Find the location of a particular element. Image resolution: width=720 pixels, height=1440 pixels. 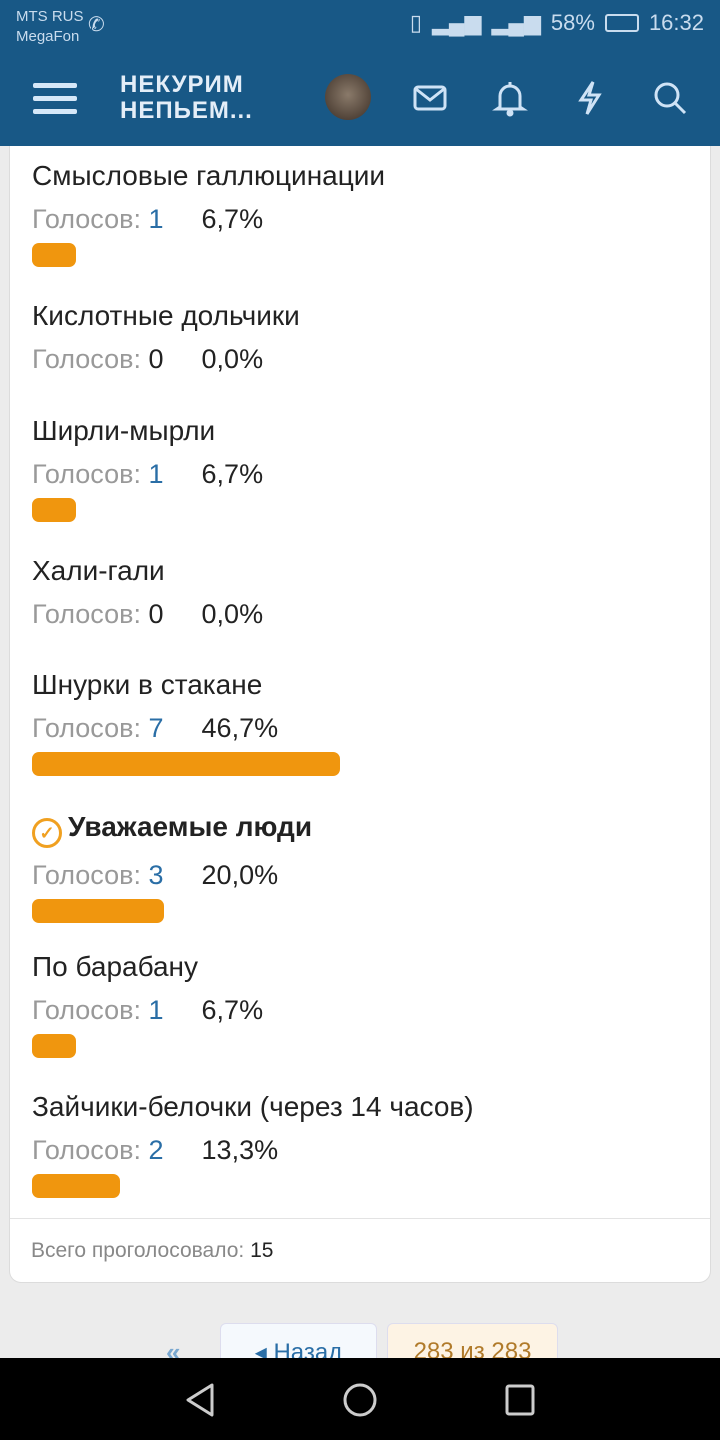

option-votes: Голосов: 2 13,3% is located at coordinates (253, 1150).